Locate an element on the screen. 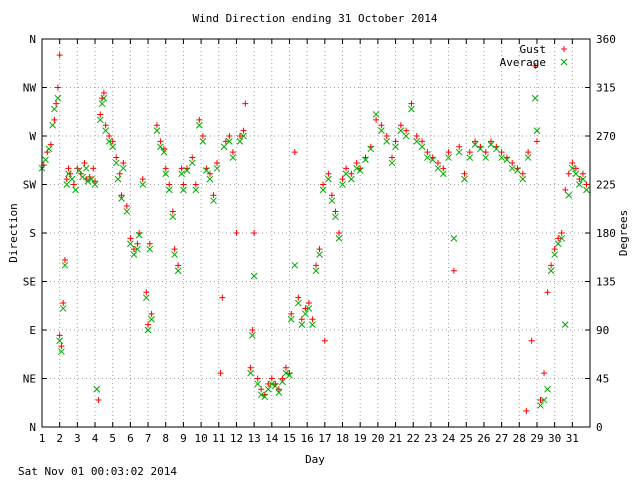 The image size is (640, 480). x-tick-label: 27 is located at coordinates (501, 438).